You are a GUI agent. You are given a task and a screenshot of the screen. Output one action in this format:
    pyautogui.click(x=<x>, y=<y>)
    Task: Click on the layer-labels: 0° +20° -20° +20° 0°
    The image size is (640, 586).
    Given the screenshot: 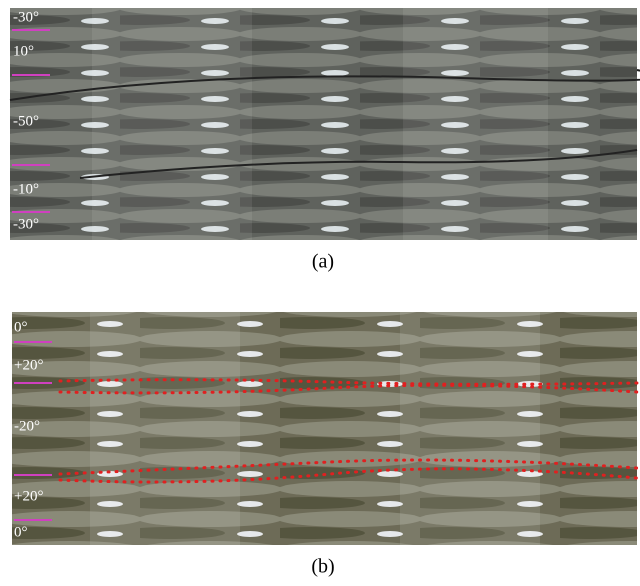 What is the action you would take?
    pyautogui.click(x=28, y=429)
    